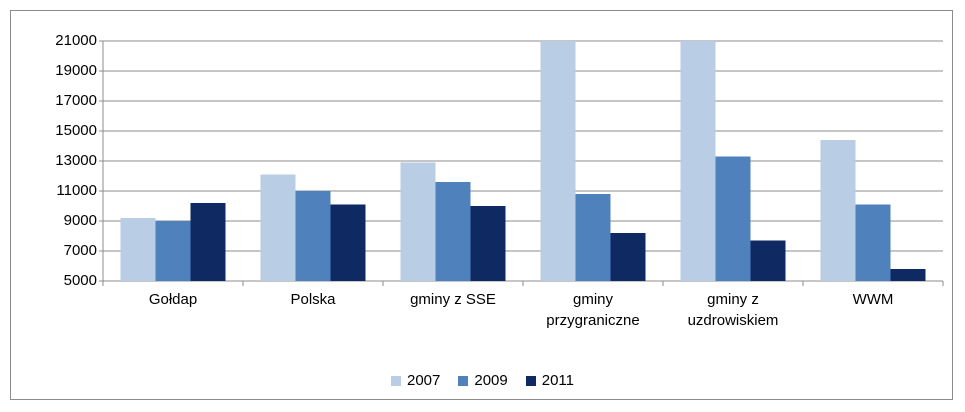  I want to click on y-tick-label: 5000, so click(80, 280).